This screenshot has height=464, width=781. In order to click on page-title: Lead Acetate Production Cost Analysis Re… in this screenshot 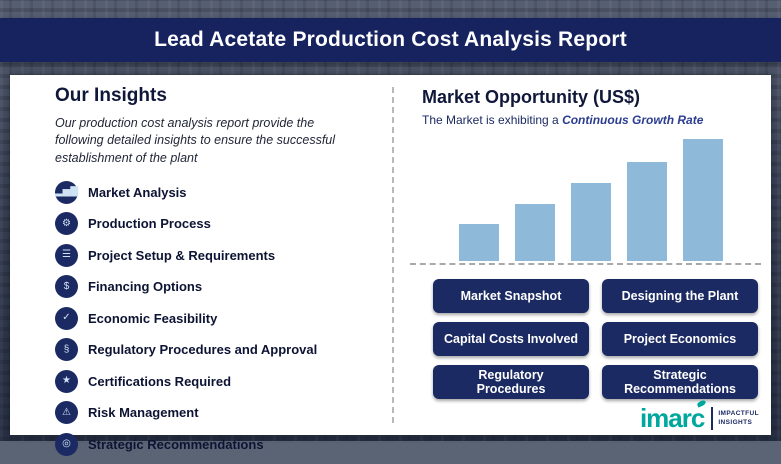, I will do `click(390, 39)`.